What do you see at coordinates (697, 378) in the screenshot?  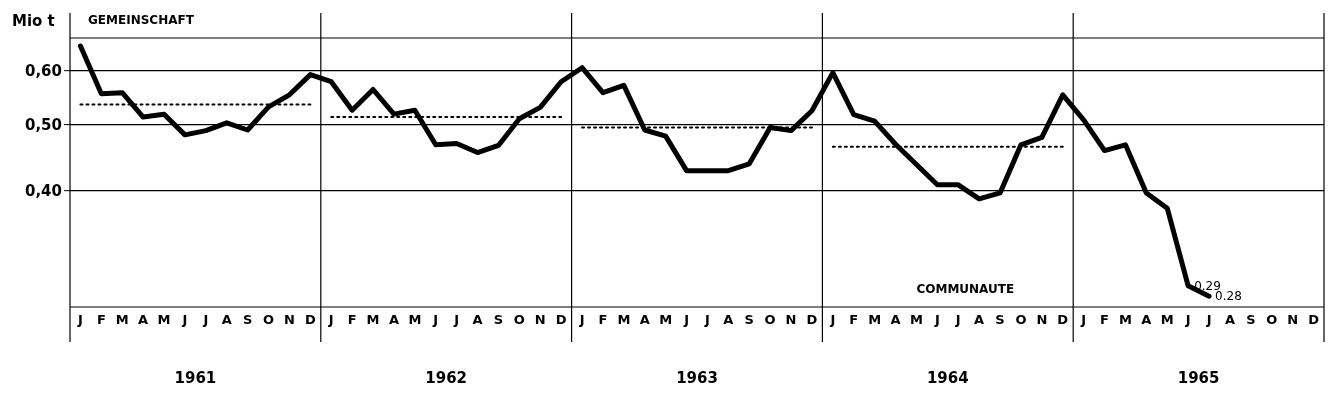 I see `text: 1963` at bounding box center [697, 378].